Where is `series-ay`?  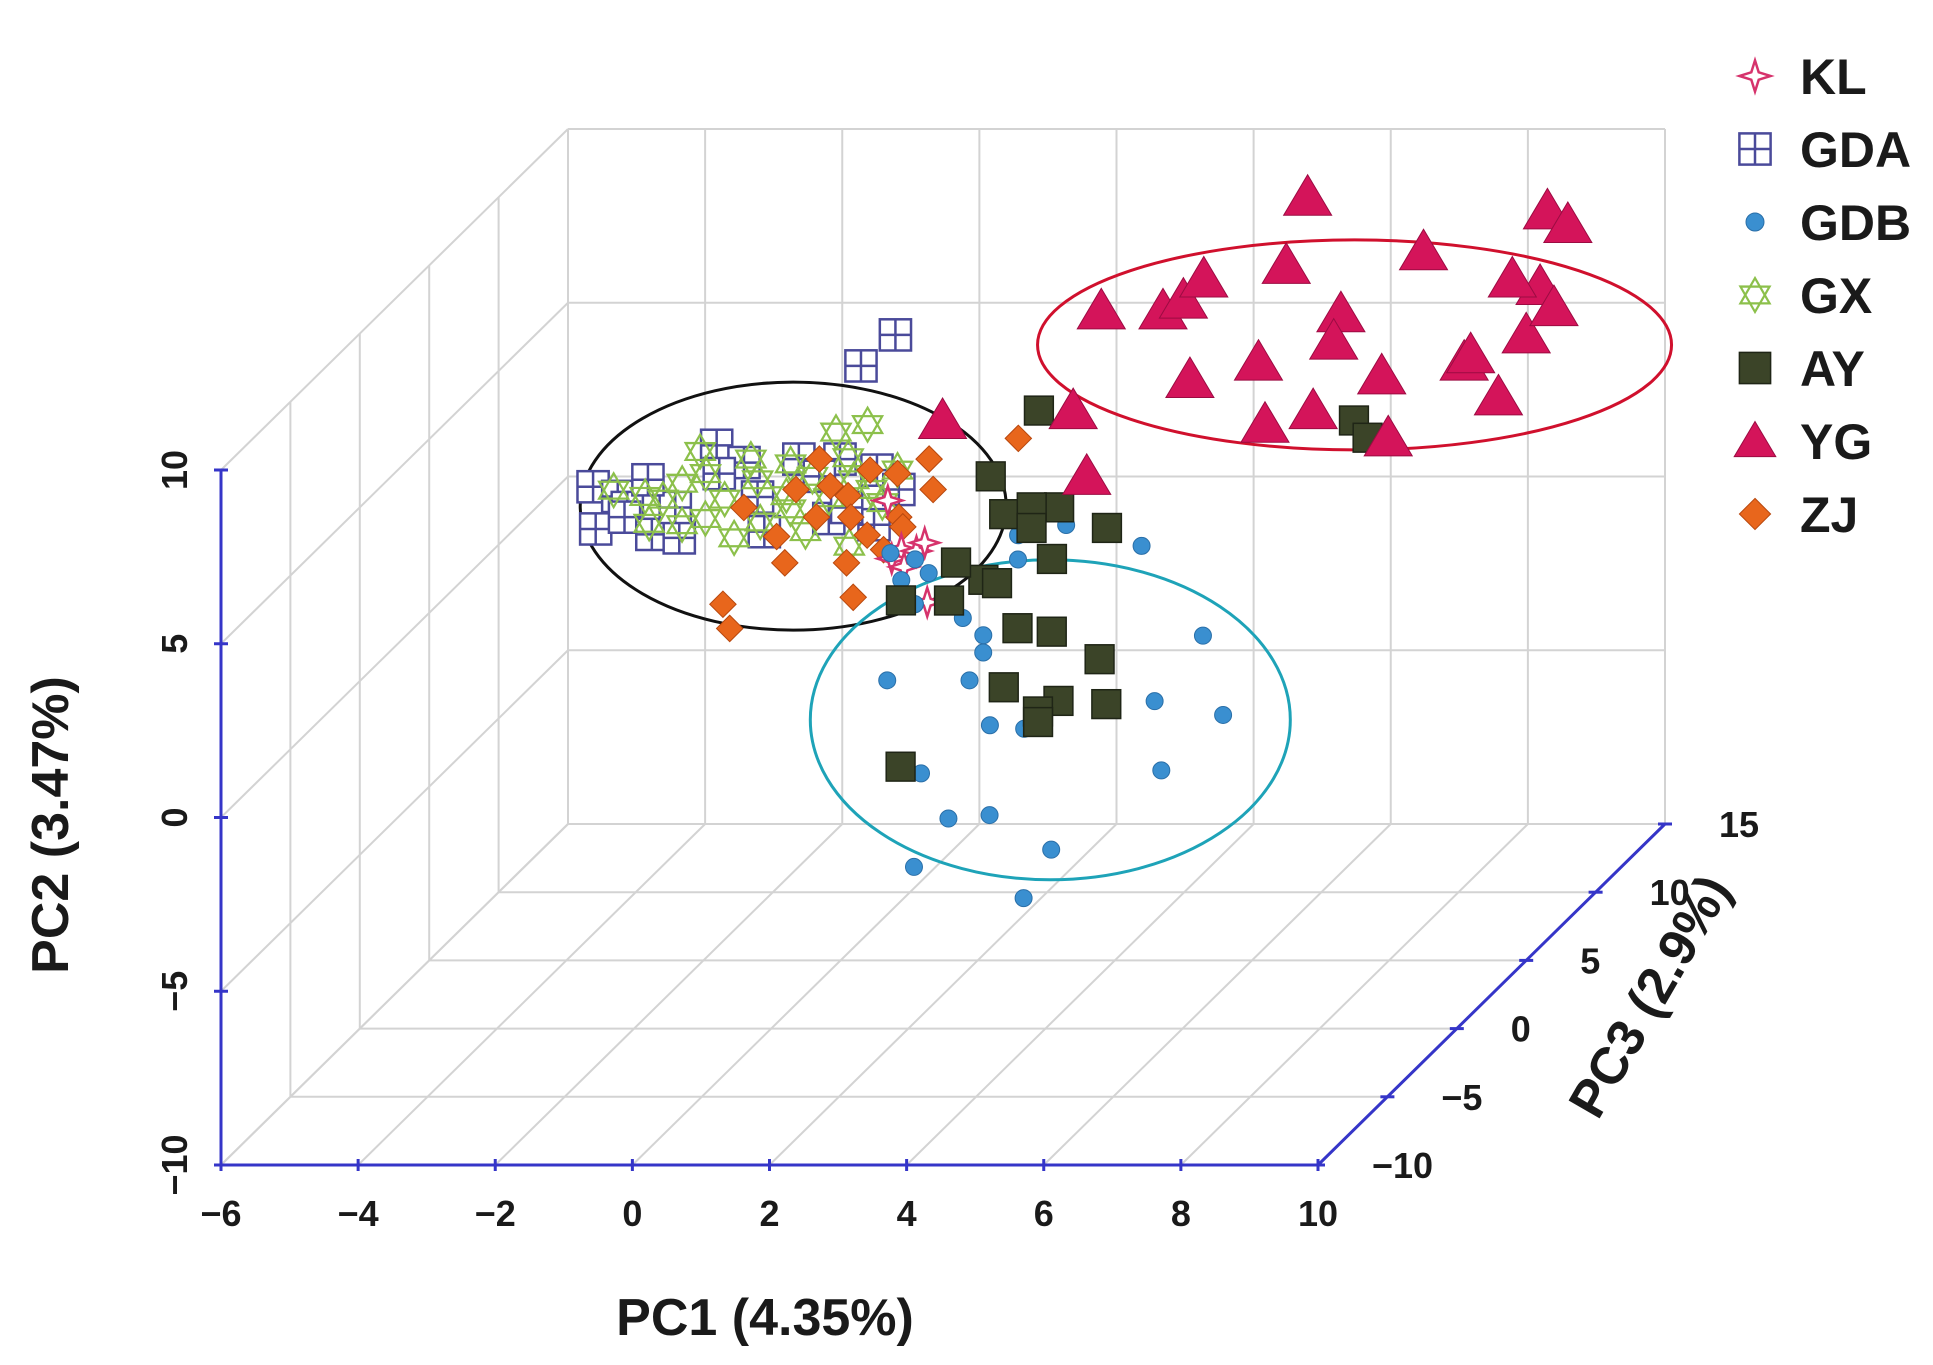
series-ay is located at coordinates (1134, 588).